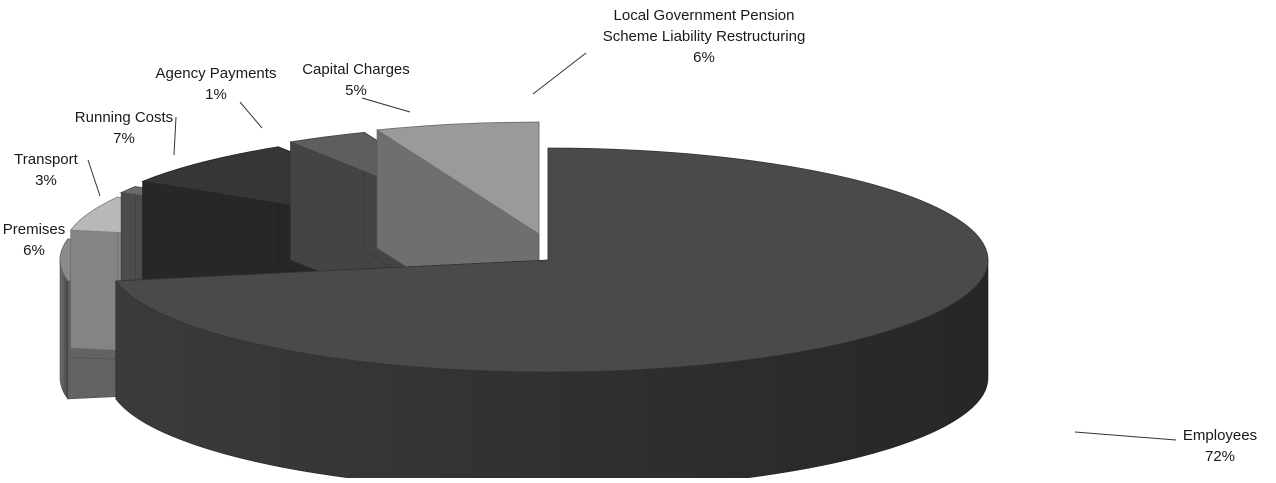 The image size is (1276, 483). I want to click on slice-label: Transport, so click(46, 159).